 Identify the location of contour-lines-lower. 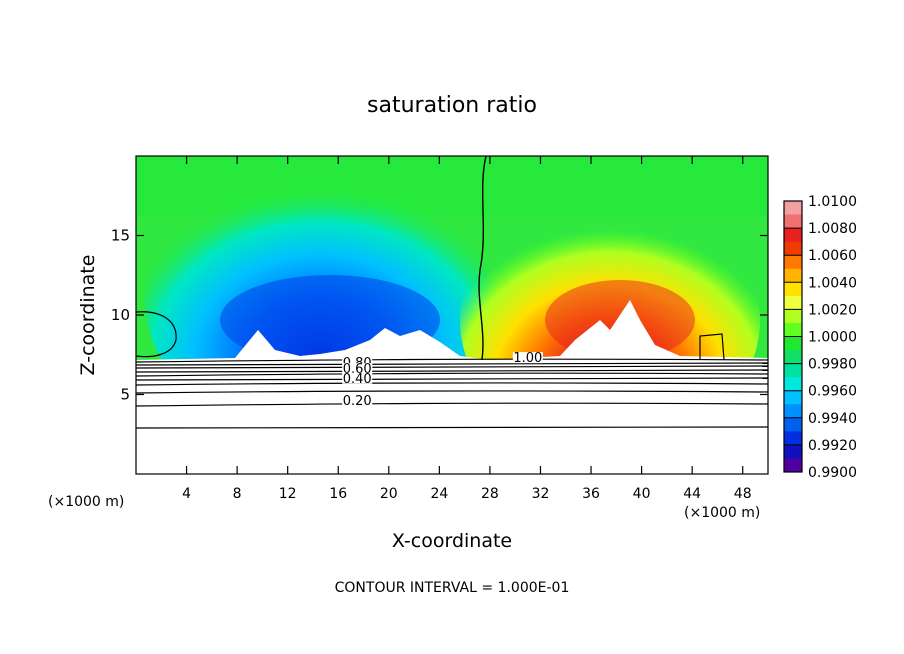
(452, 393).